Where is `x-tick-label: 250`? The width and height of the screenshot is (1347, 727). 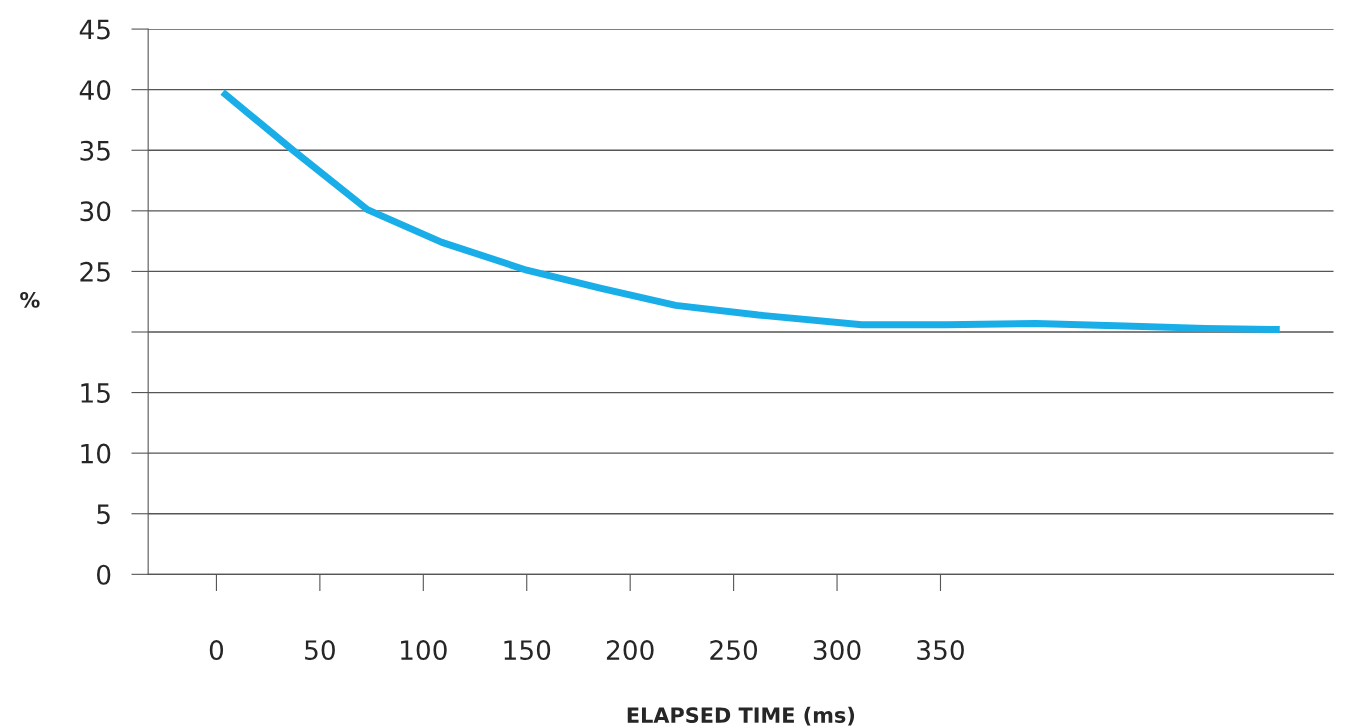 x-tick-label: 250 is located at coordinates (734, 650).